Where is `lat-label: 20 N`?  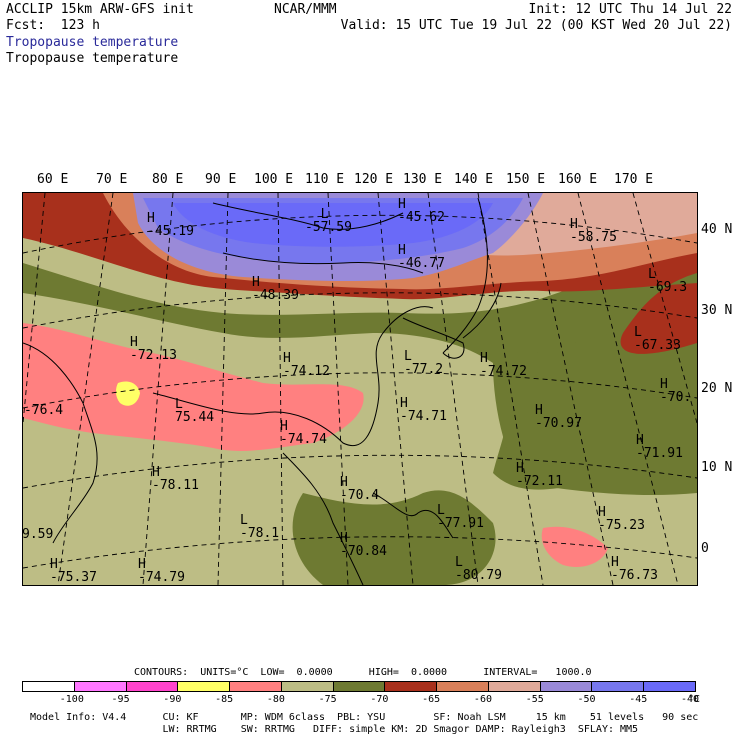 lat-label: 20 N is located at coordinates (717, 388).